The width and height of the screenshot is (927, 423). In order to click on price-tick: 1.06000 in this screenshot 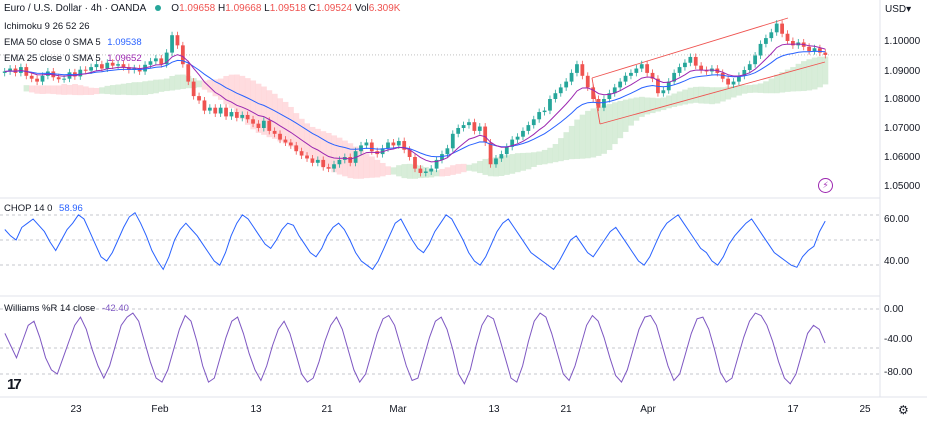, I will do `click(902, 157)`.